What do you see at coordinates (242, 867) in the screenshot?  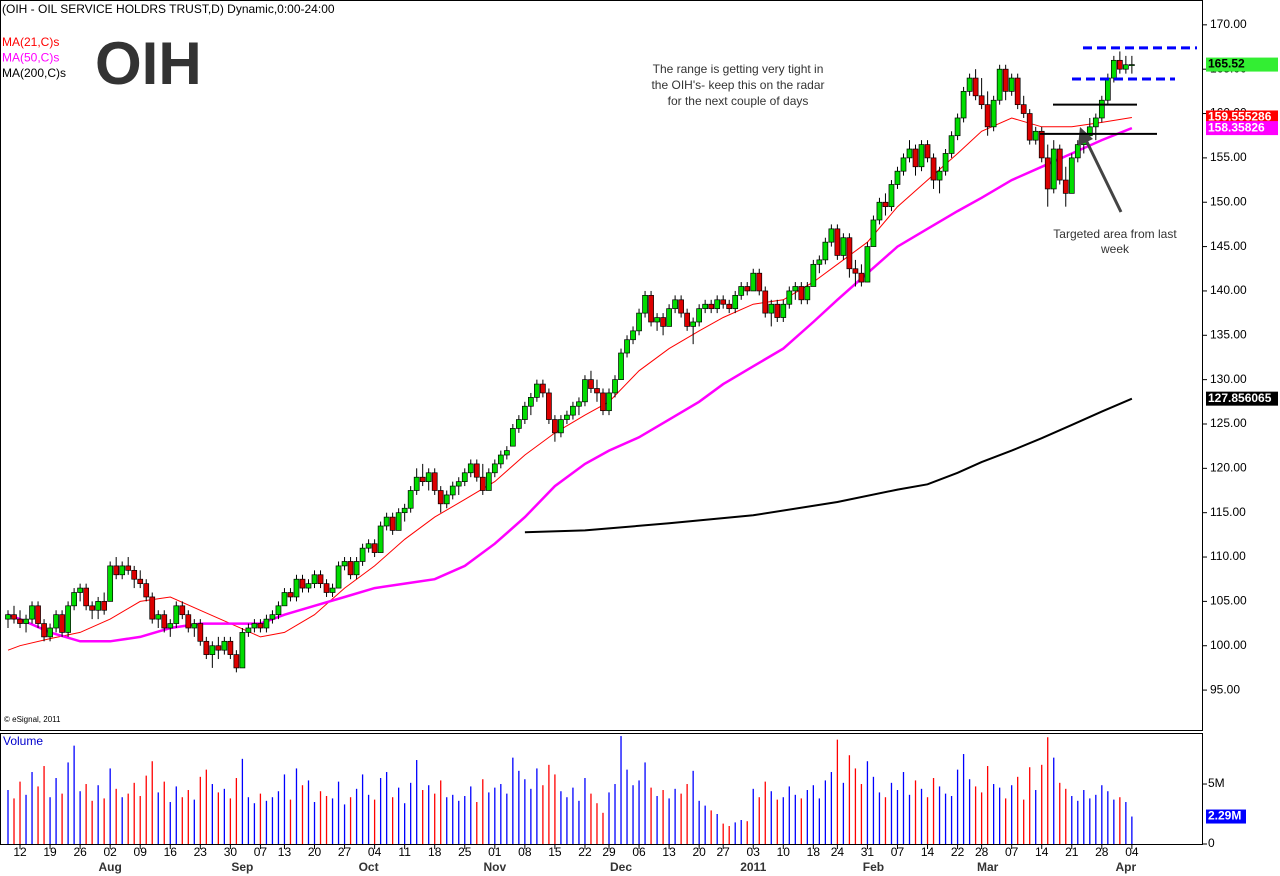 I see `month-label: Sep` at bounding box center [242, 867].